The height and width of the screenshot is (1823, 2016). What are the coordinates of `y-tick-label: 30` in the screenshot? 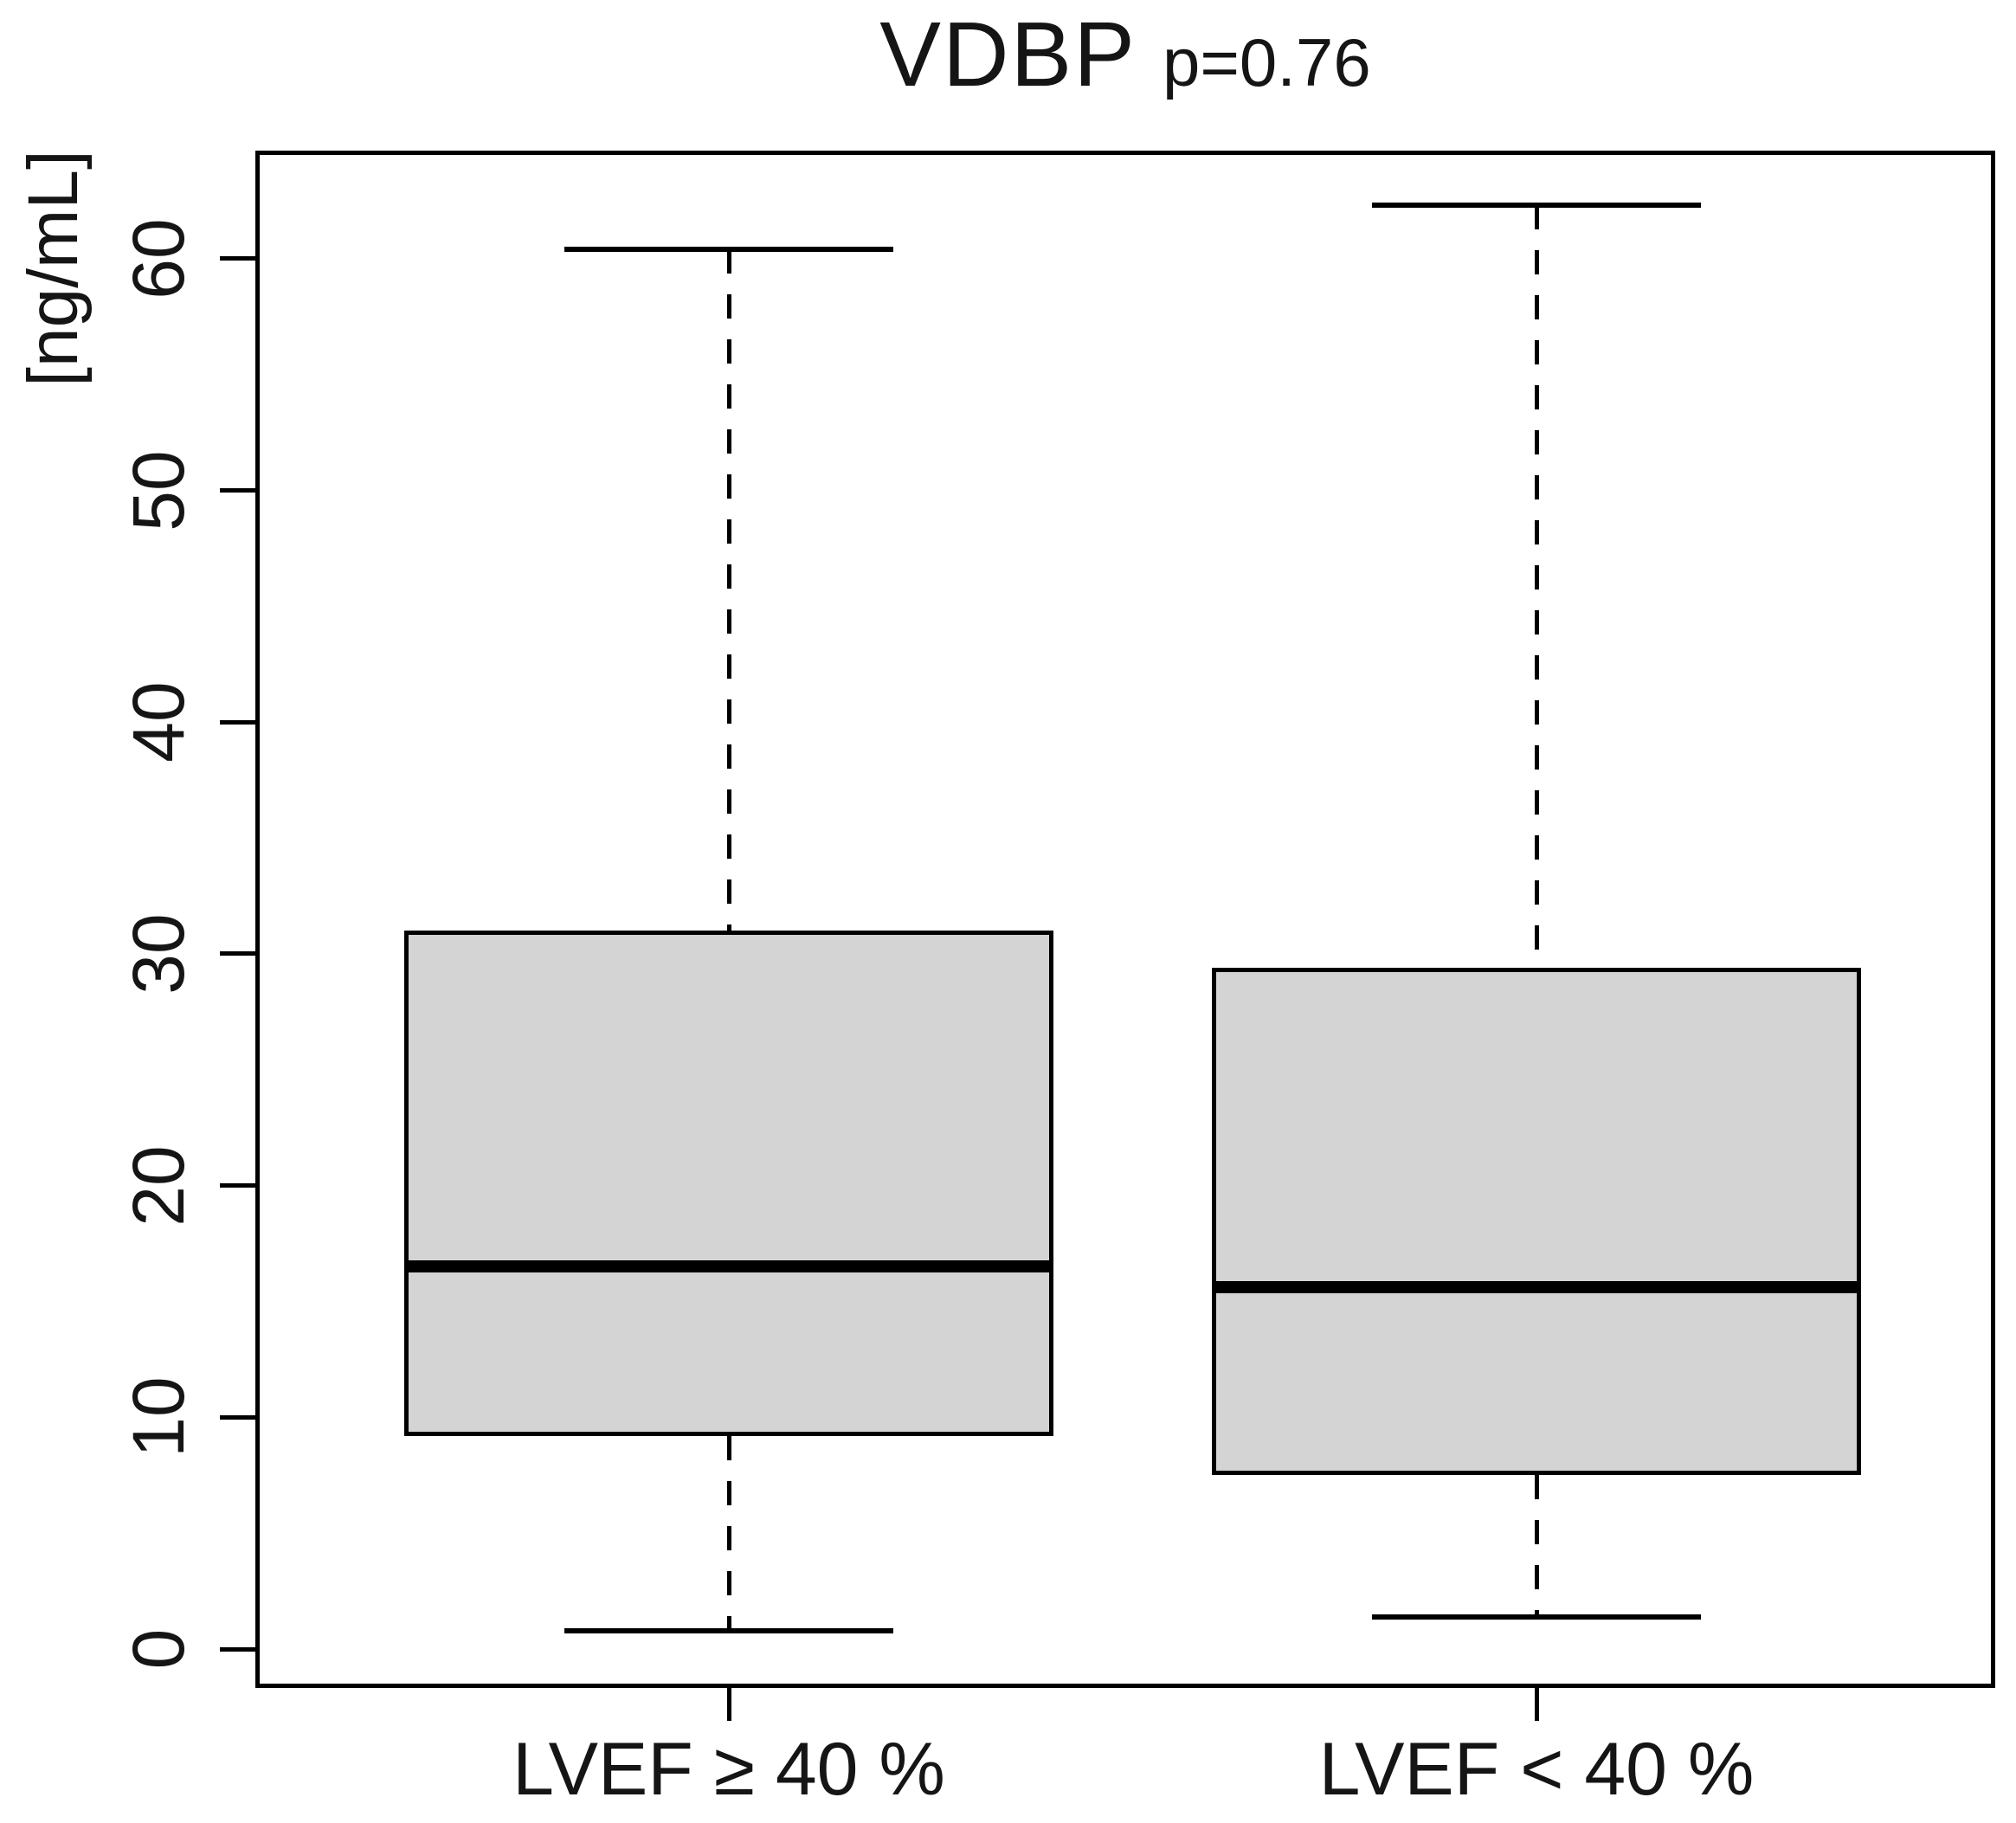 It's located at (158, 954).